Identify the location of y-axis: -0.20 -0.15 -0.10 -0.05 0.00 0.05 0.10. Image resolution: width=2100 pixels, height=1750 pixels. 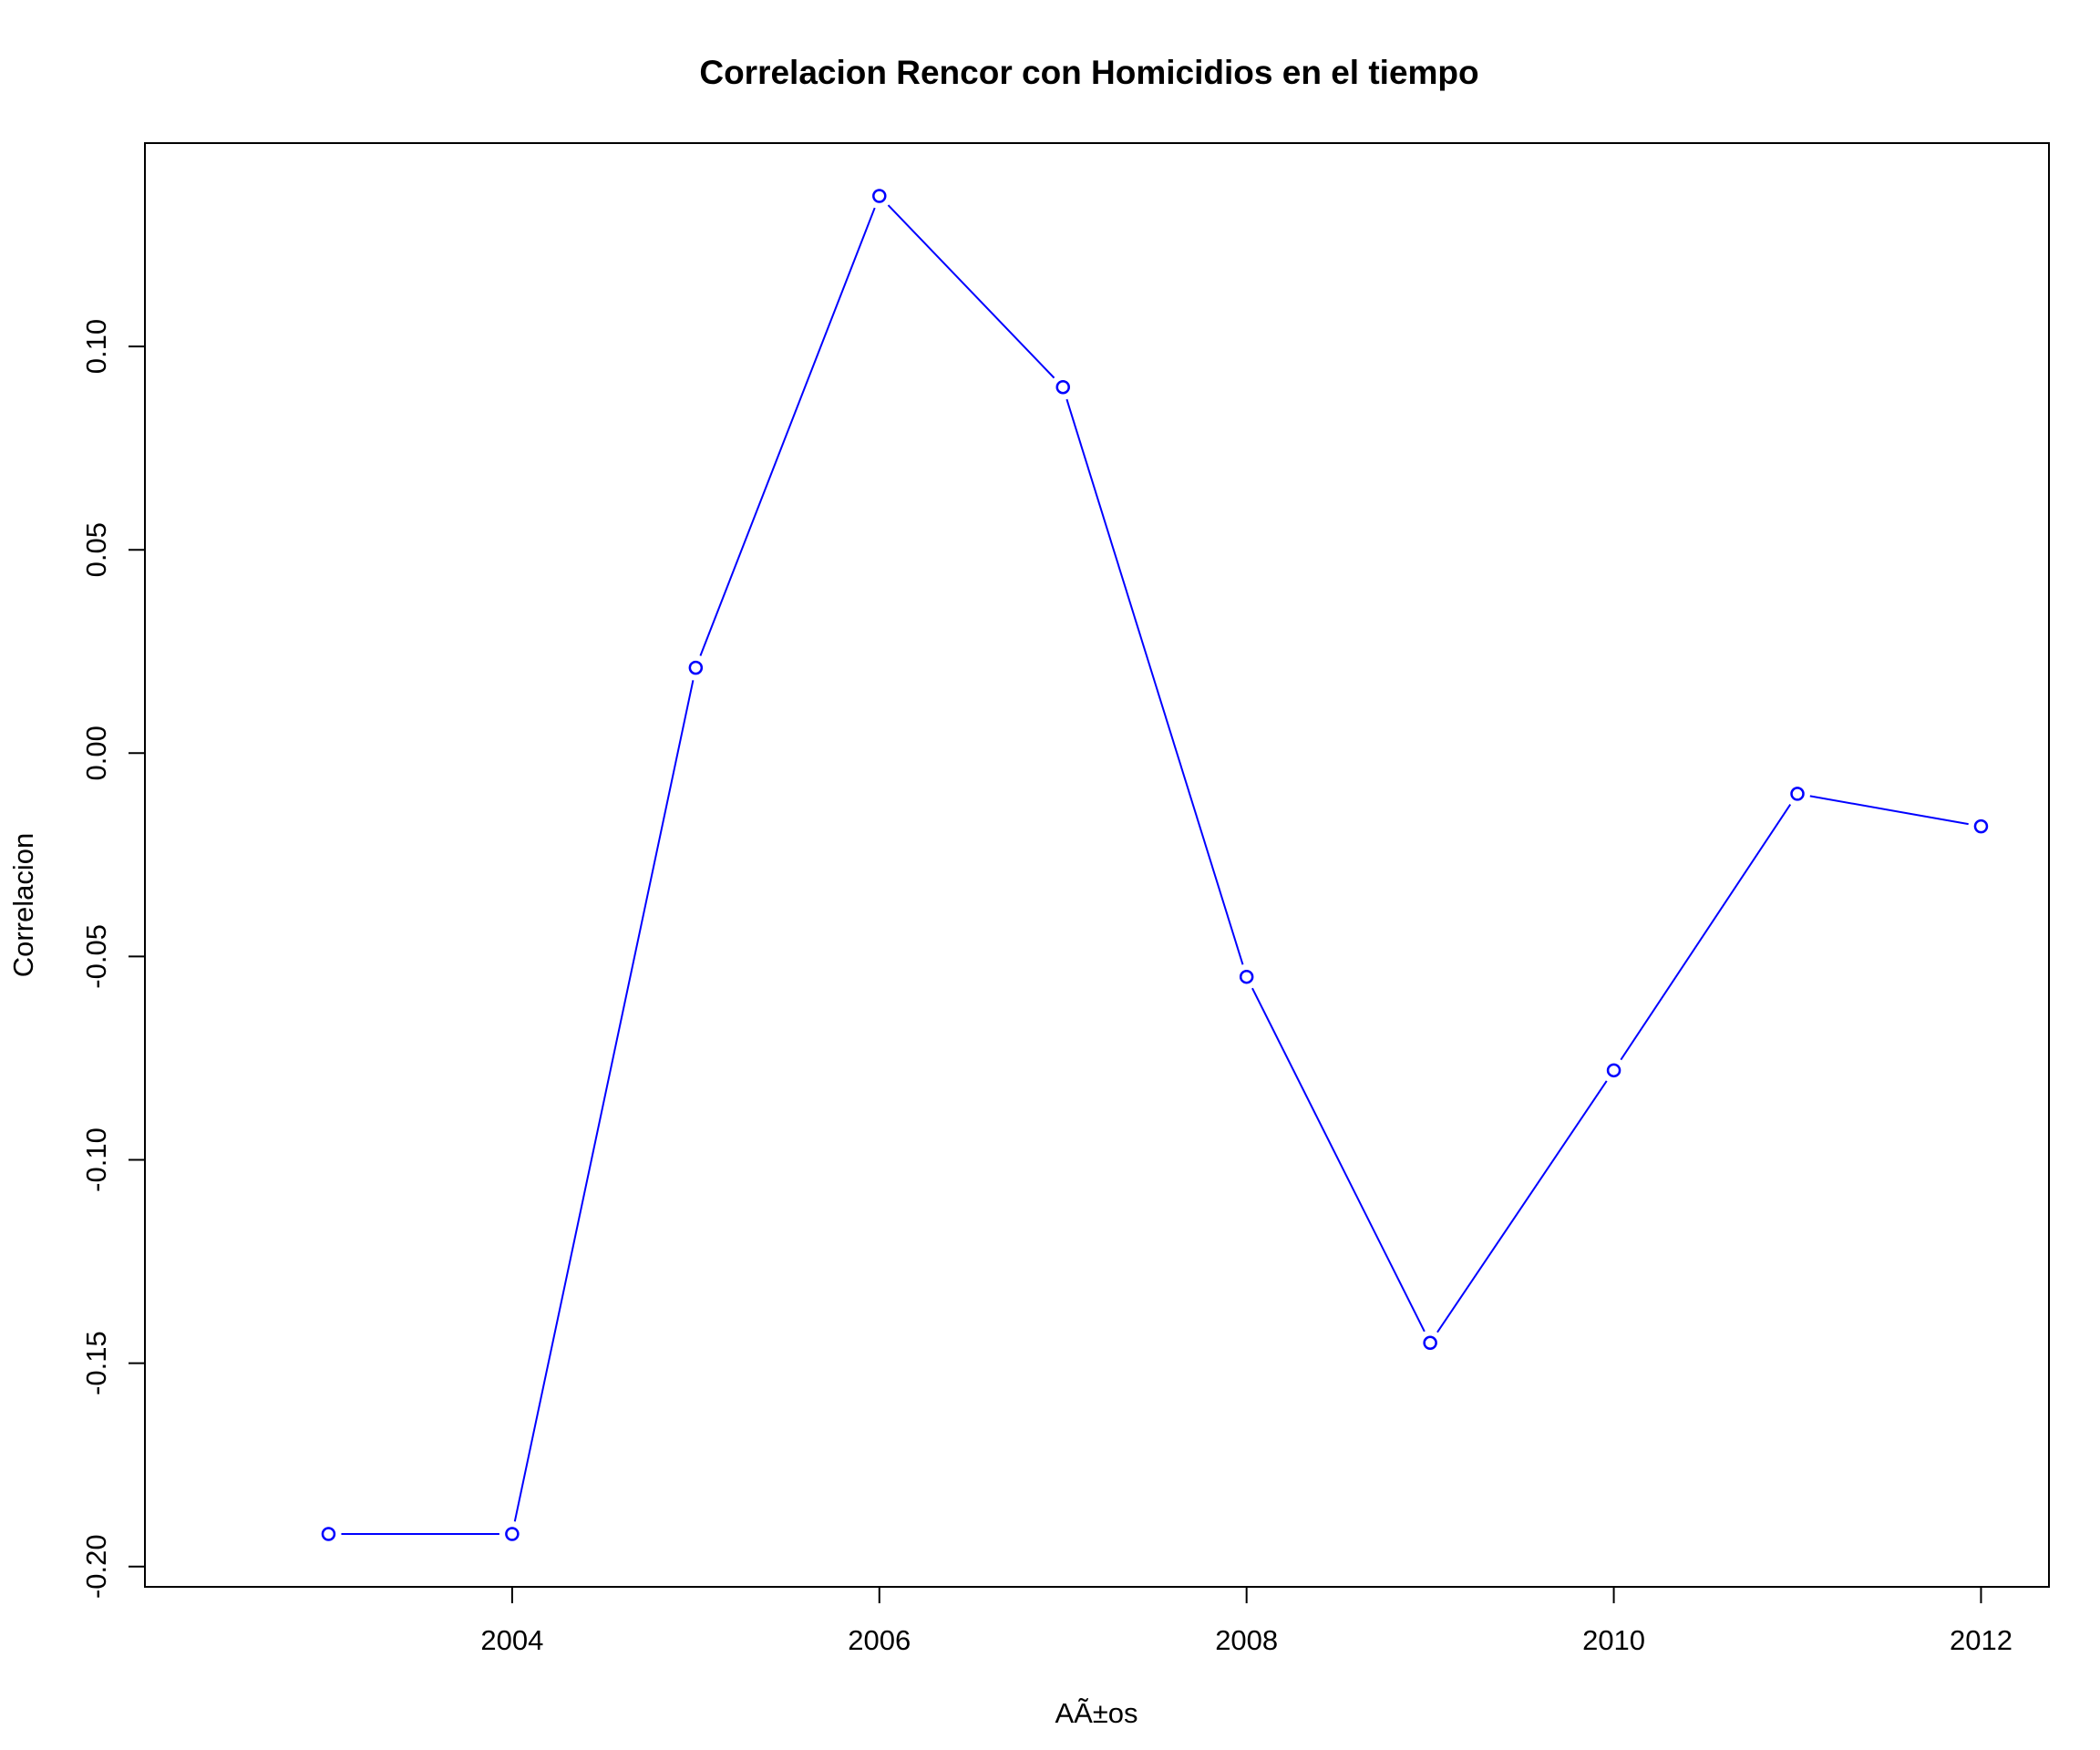
(113, 959).